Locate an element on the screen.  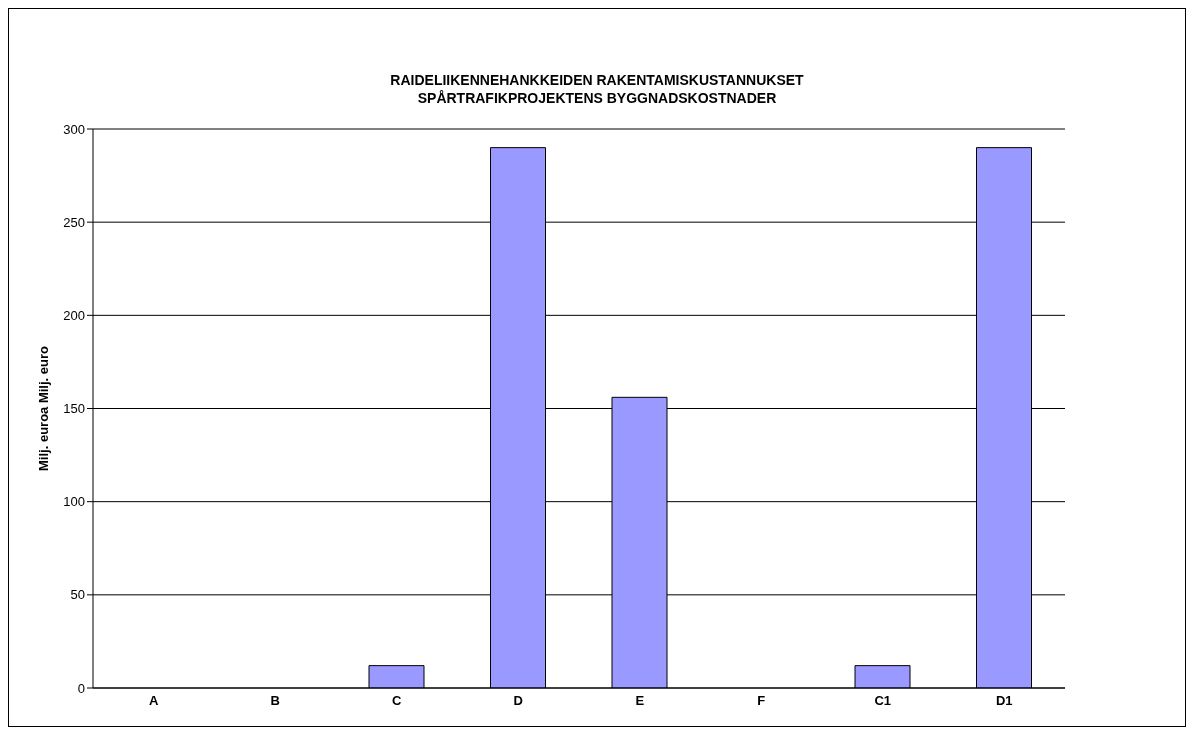
x-tick-label: B is located at coordinates (275, 701).